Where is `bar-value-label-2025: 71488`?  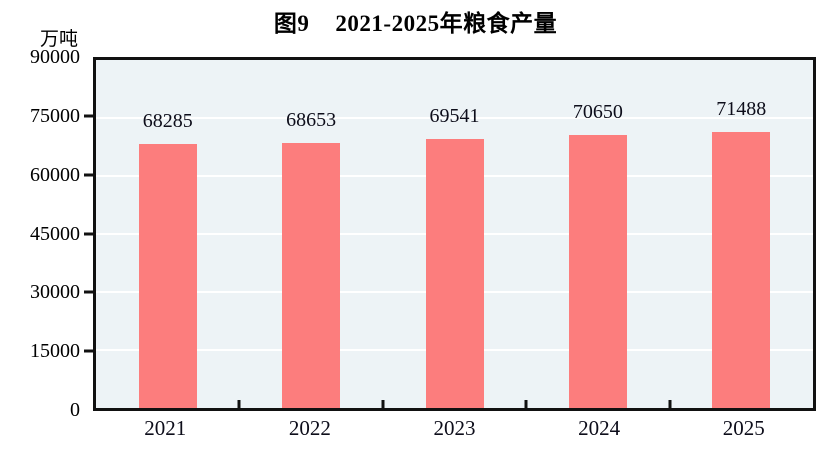
bar-value-label-2025: 71488 is located at coordinates (741, 108).